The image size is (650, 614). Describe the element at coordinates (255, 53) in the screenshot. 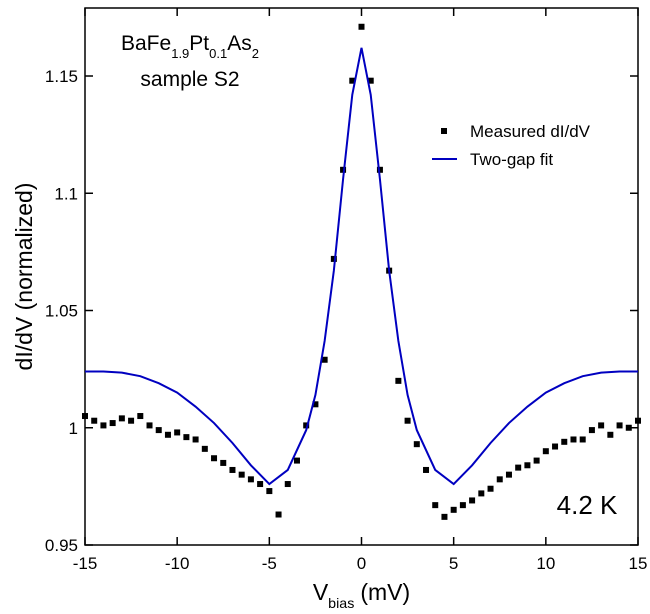

I see `text-part: 2` at that location.